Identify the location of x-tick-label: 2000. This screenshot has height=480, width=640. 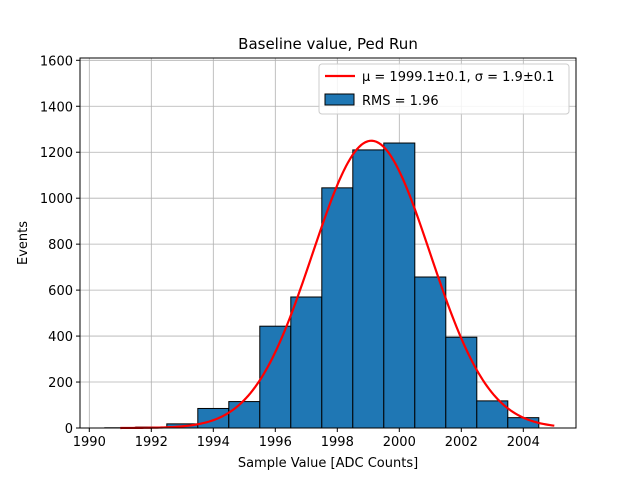
(399, 442).